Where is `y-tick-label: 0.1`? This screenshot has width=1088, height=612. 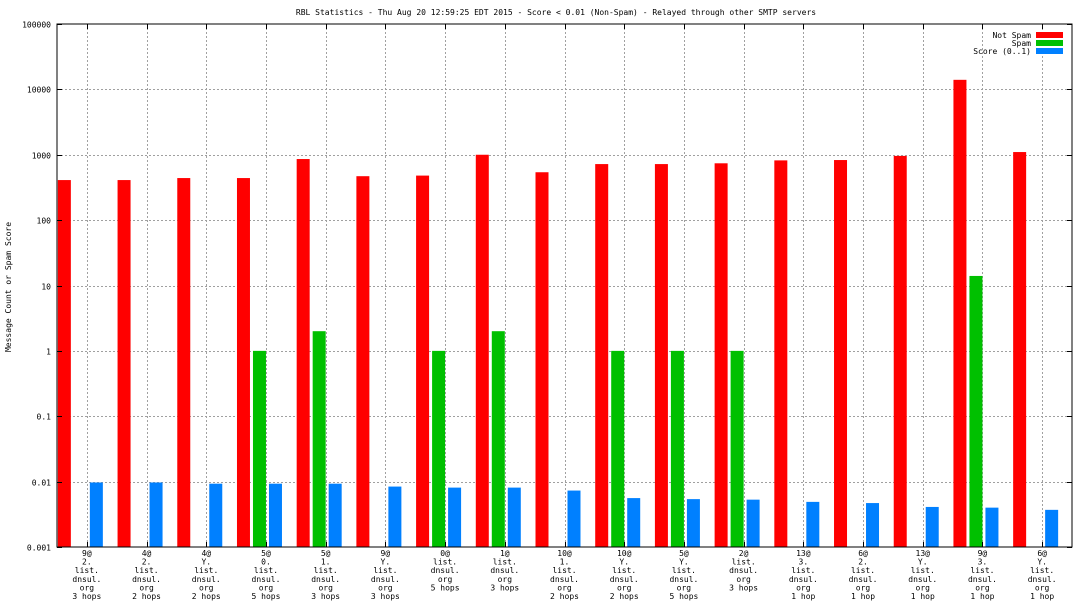 y-tick-label: 0.1 is located at coordinates (44, 417).